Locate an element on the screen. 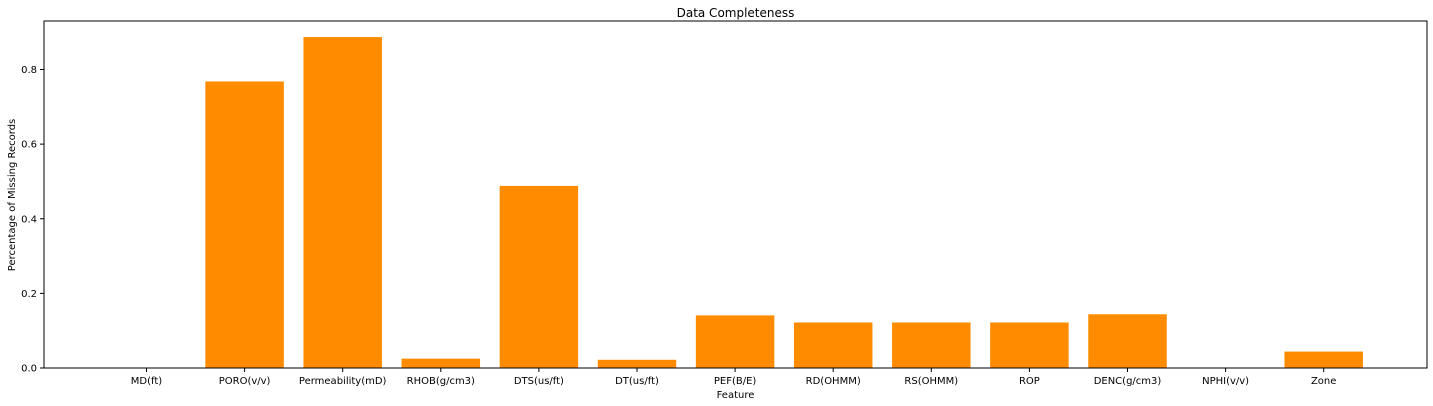 The width and height of the screenshot is (1433, 406). x-tick-label: RHOB(g/cm3) is located at coordinates (441, 381).